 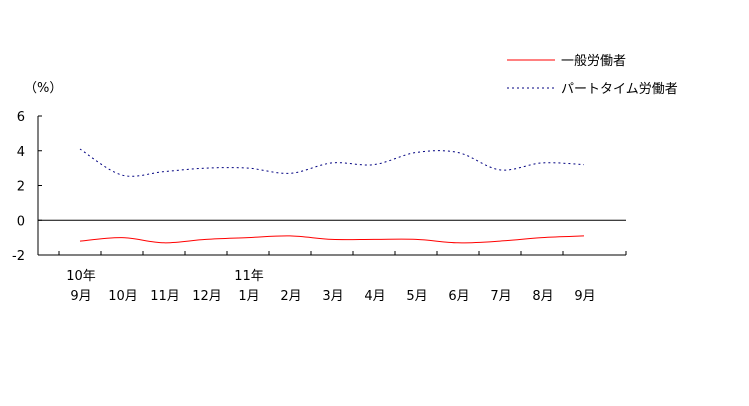 What do you see at coordinates (290, 296) in the screenshot?
I see `x-tick-label: 2月` at bounding box center [290, 296].